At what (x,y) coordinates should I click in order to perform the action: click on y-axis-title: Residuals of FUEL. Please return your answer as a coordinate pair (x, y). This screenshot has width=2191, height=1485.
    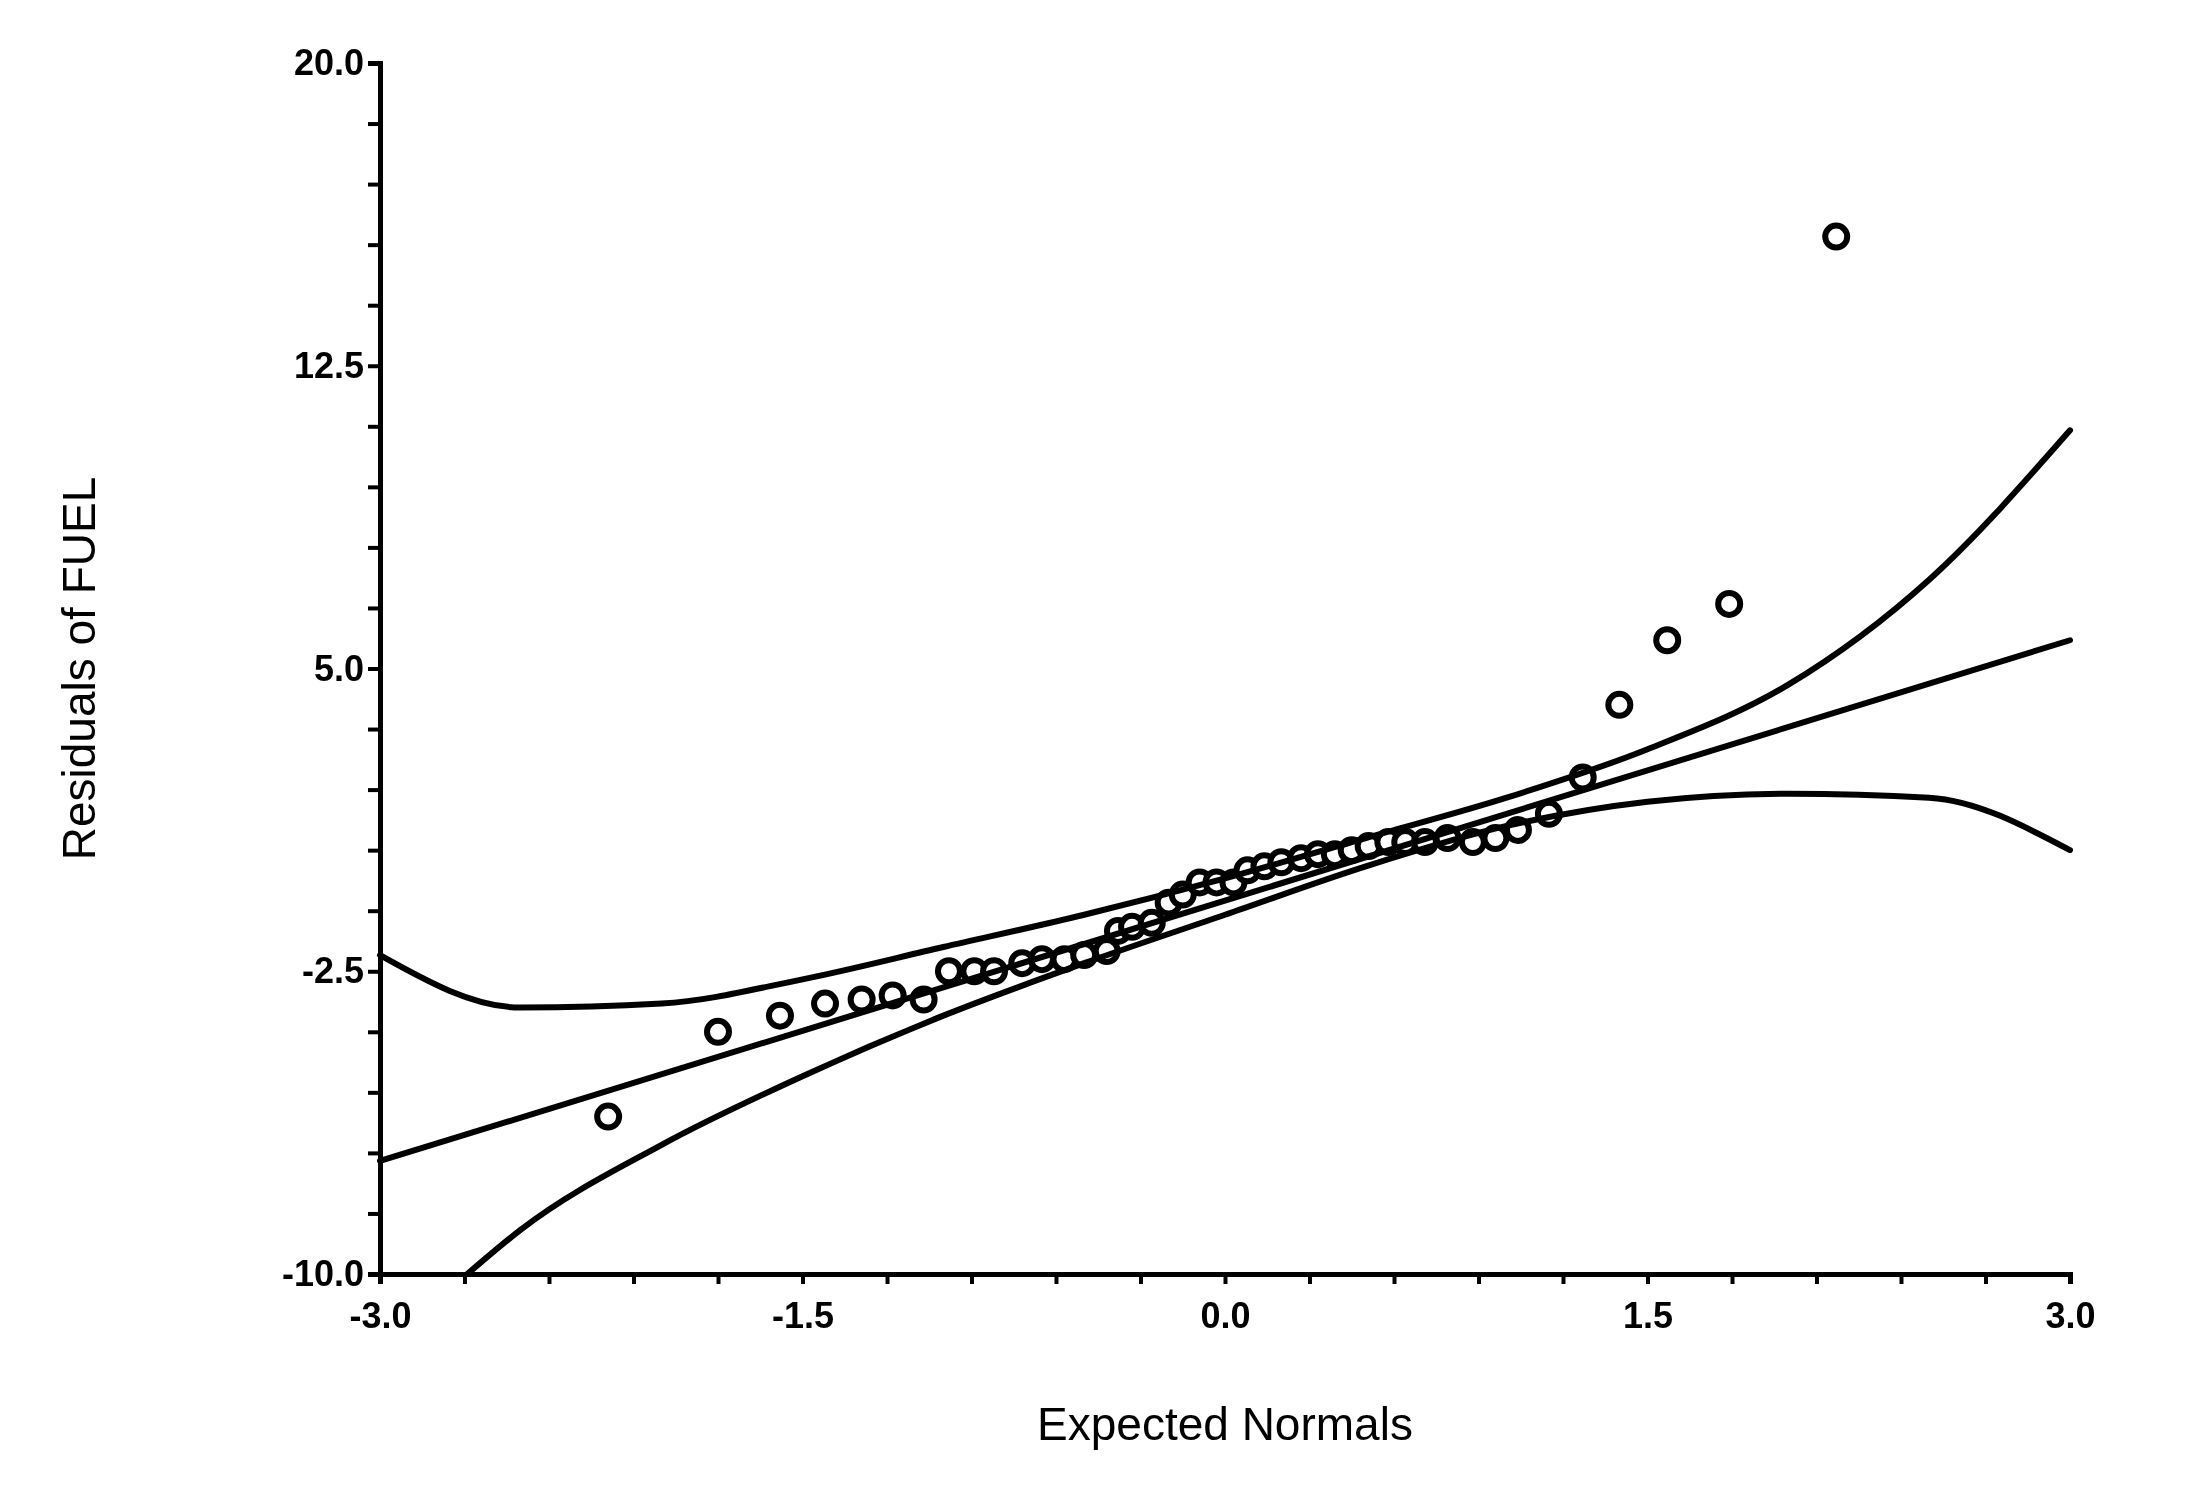
    Looking at the image, I should click on (79, 668).